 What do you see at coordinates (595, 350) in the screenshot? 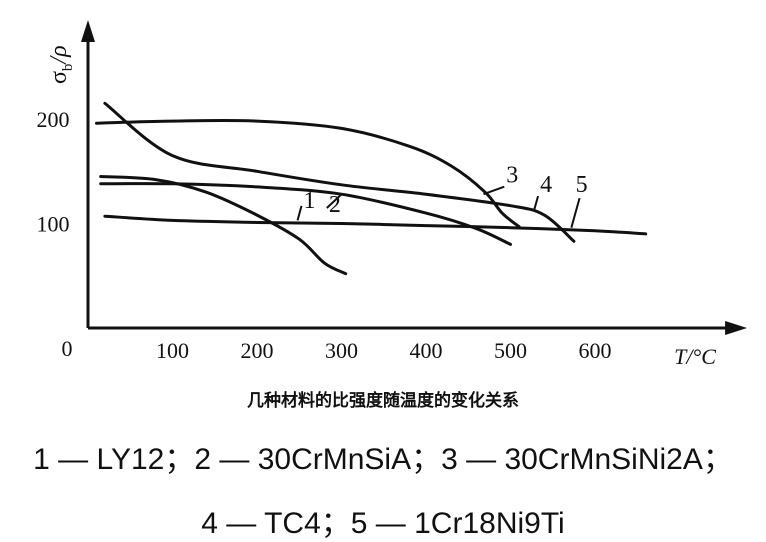
I see `x-tick-label: 600` at bounding box center [595, 350].